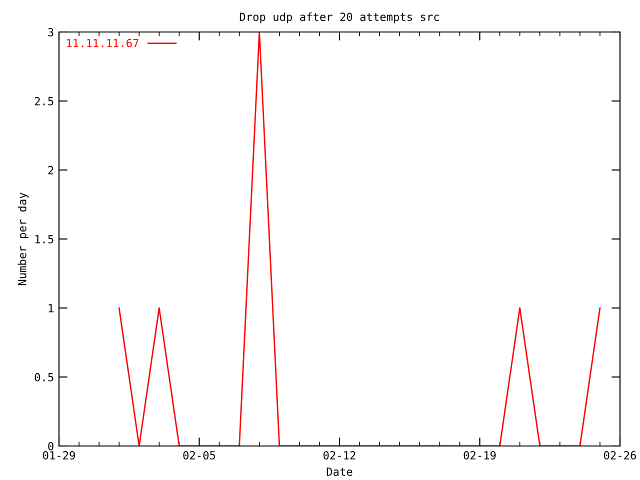 The image size is (640, 480). I want to click on y-tick-label: 1.5, so click(44, 239).